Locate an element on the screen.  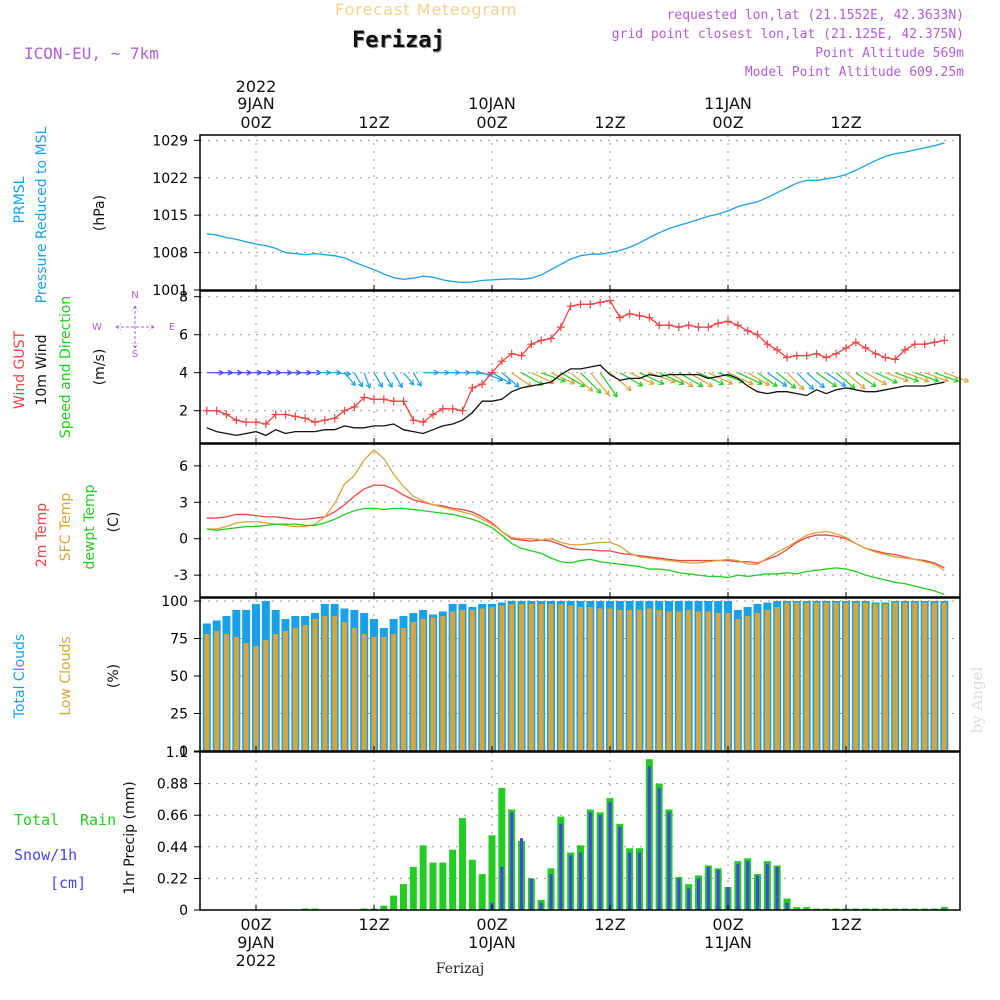
wind-unit: (m/s) is located at coordinates (100, 367).